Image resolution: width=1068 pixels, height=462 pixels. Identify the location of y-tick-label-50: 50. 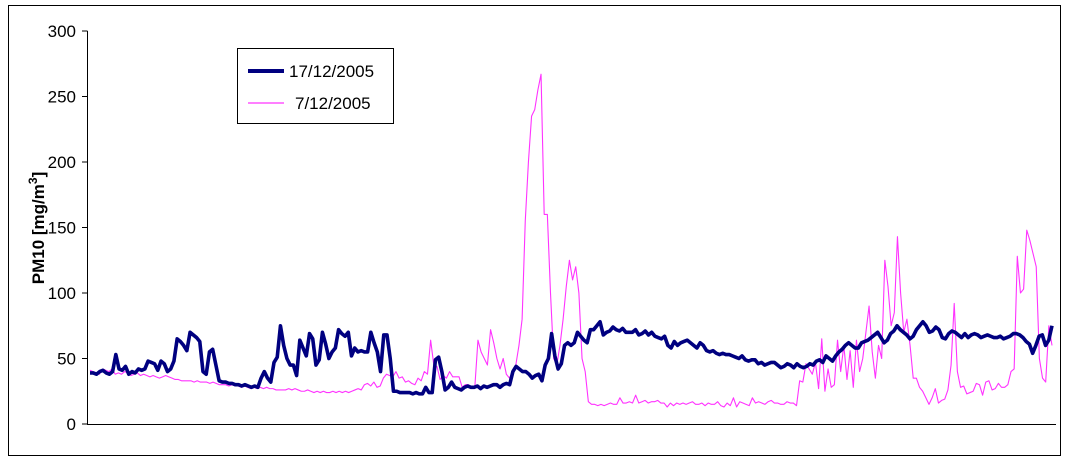
(66, 359).